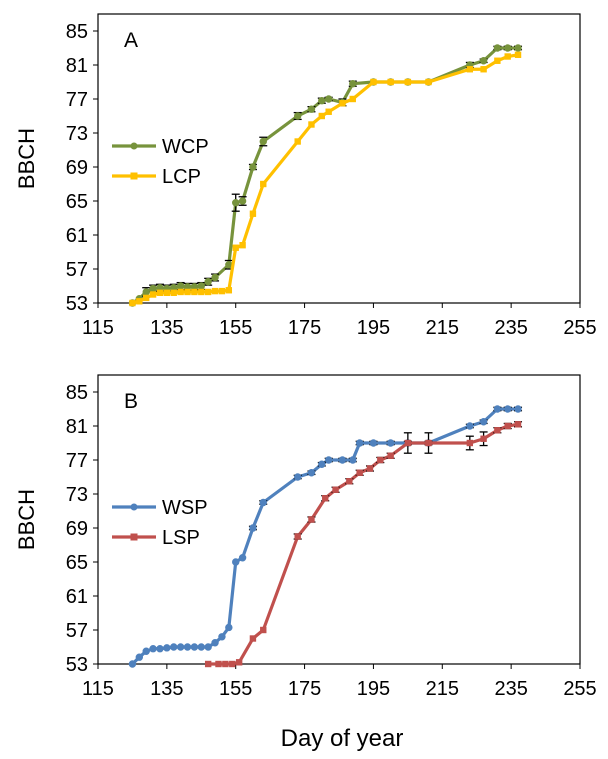  Describe the element at coordinates (26, 519) in the screenshot. I see `y-axis-label: BBCH` at that location.